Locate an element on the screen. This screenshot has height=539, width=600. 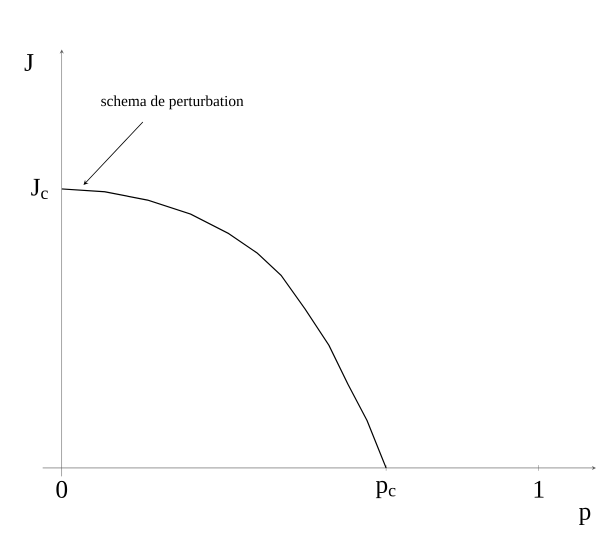
annotation: J$_{c}$ is located at coordinates (39, 189).